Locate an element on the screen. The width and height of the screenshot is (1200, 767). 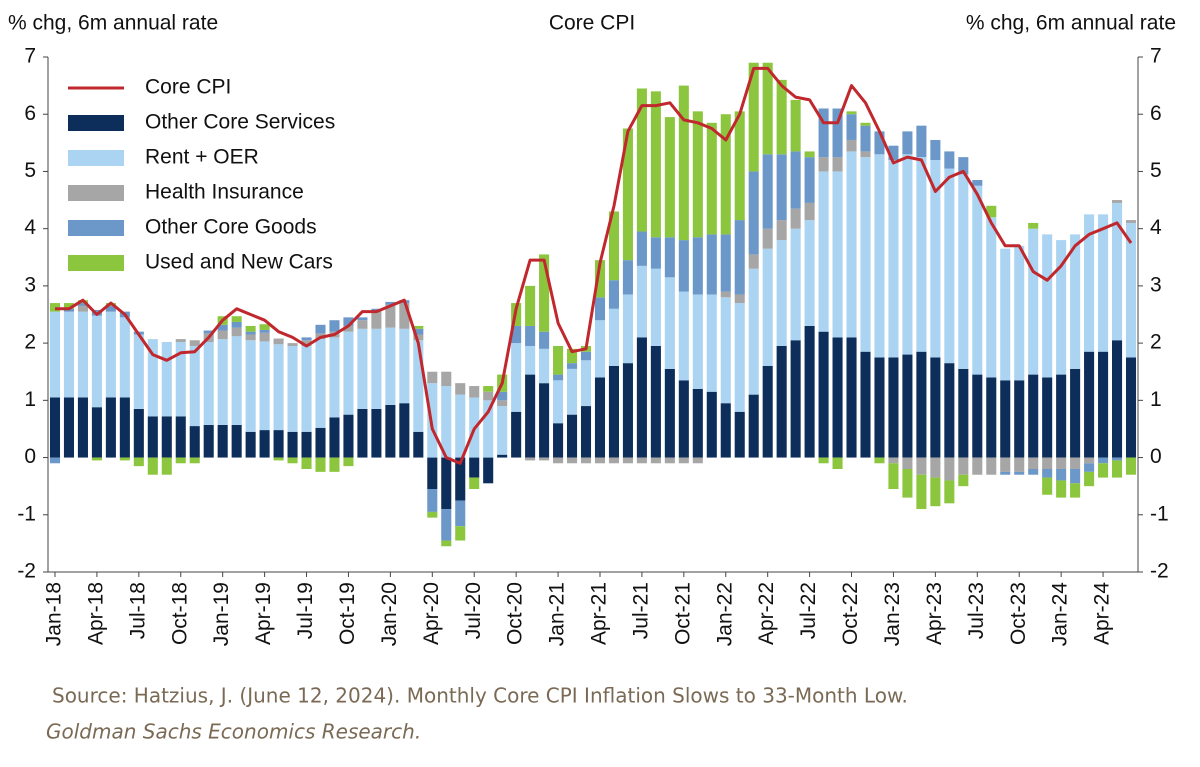
x-tick-label: Jul-20 is located at coordinates (473, 610).